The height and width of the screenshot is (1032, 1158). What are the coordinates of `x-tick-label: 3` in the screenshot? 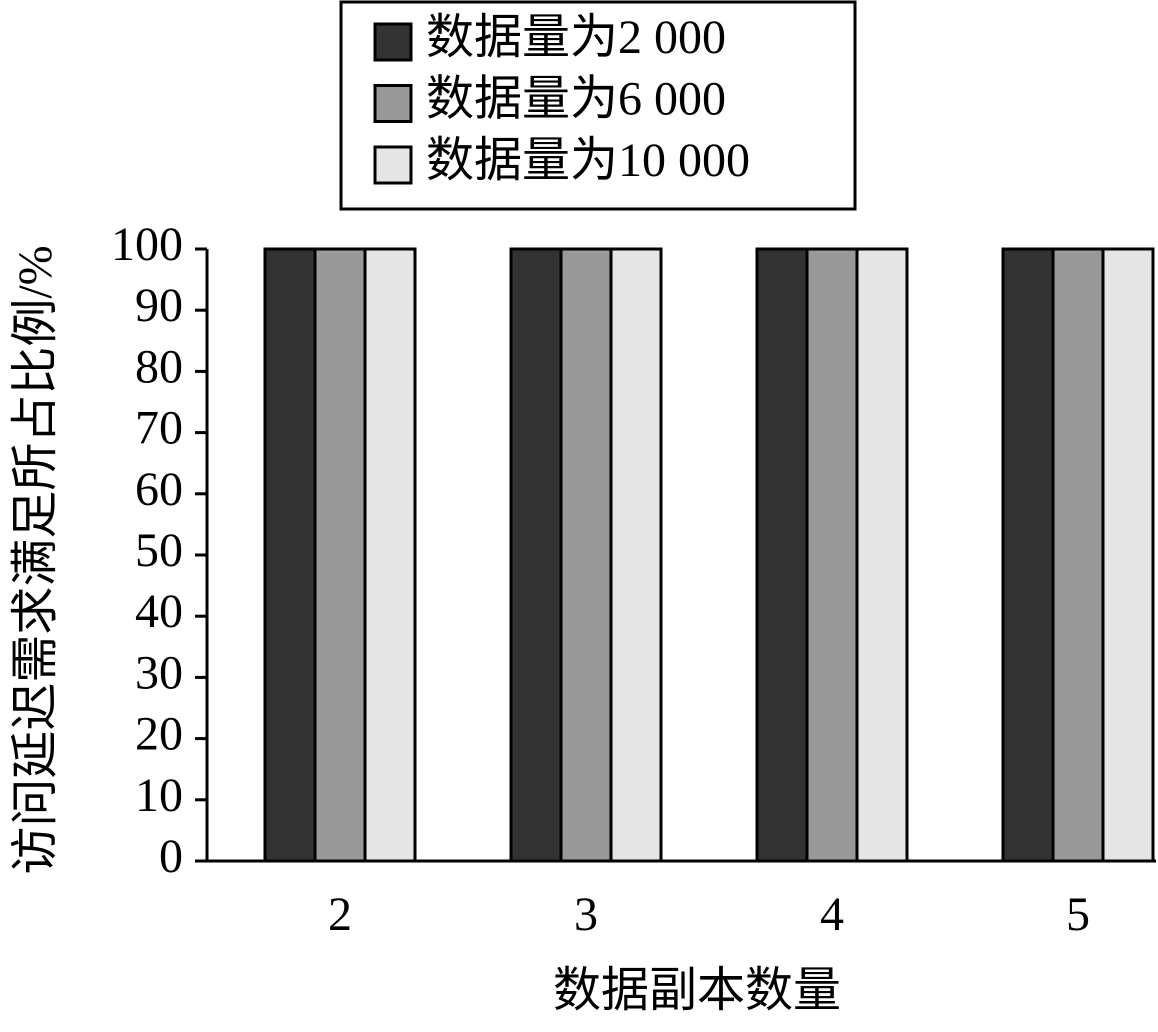 It's located at (586, 914).